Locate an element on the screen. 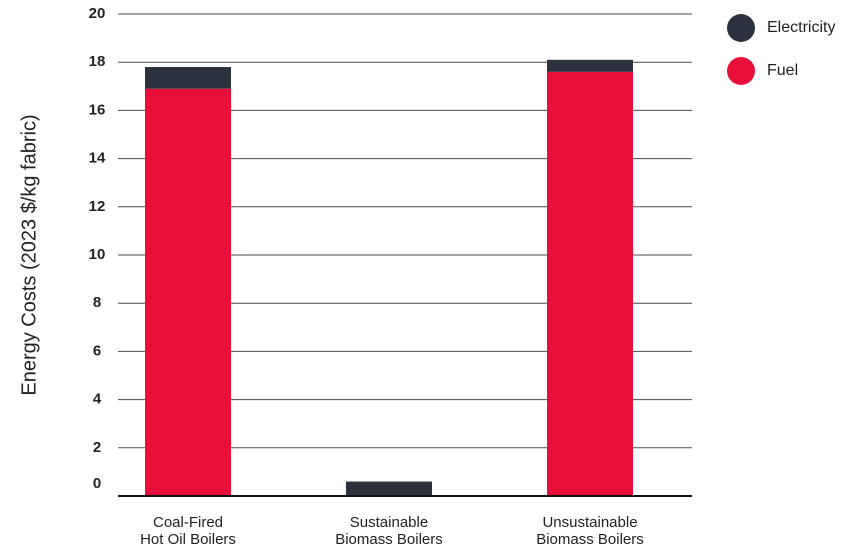 The height and width of the screenshot is (555, 865). y-tick-label: 20 is located at coordinates (97, 13).